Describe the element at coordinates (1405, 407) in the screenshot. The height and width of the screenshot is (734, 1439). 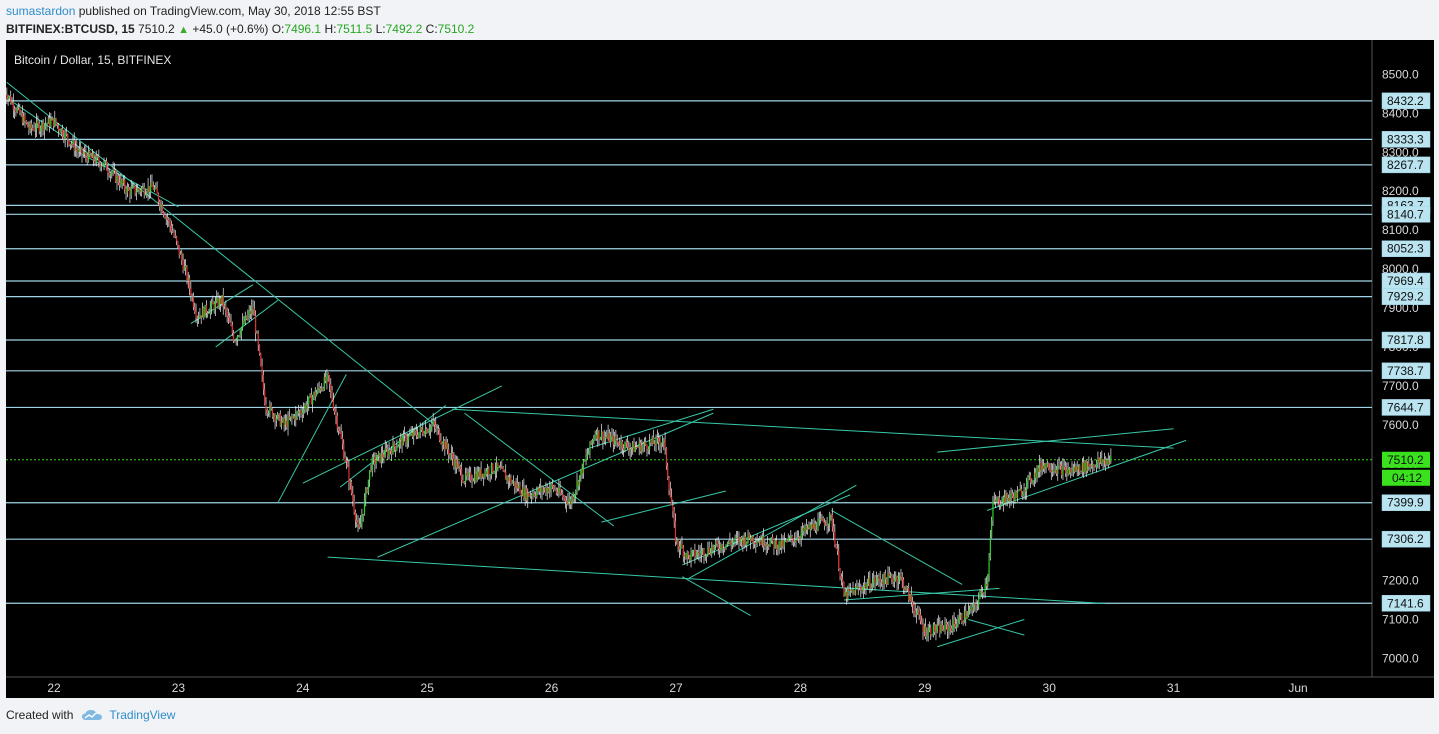
I see `level-price-label: 7644.7` at that location.